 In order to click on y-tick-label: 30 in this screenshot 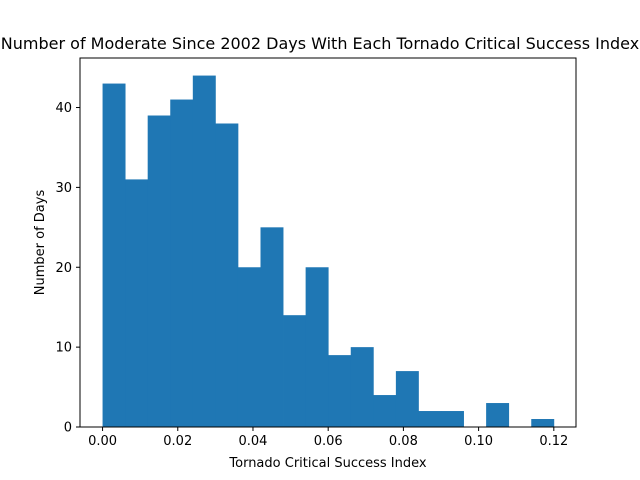, I will do `click(63, 188)`.